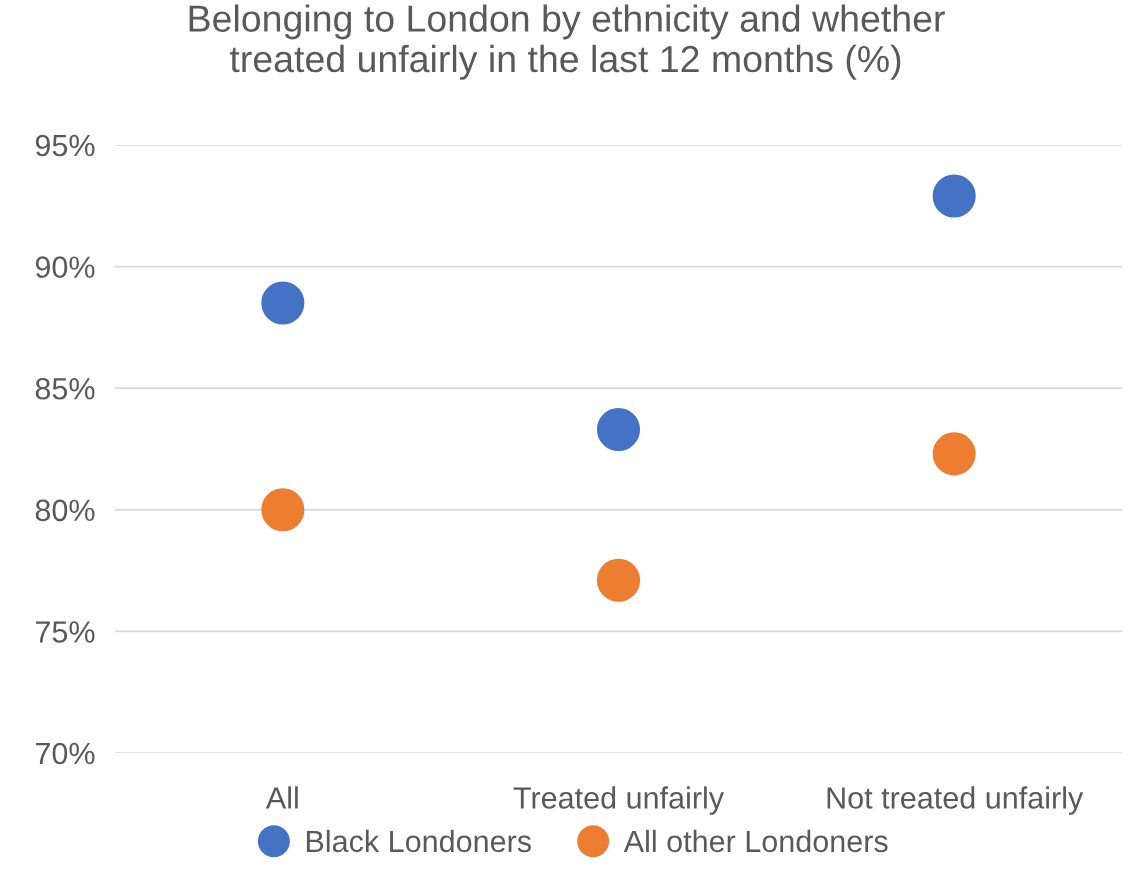 The height and width of the screenshot is (884, 1132). I want to click on x-tick-label: All, so click(281, 797).